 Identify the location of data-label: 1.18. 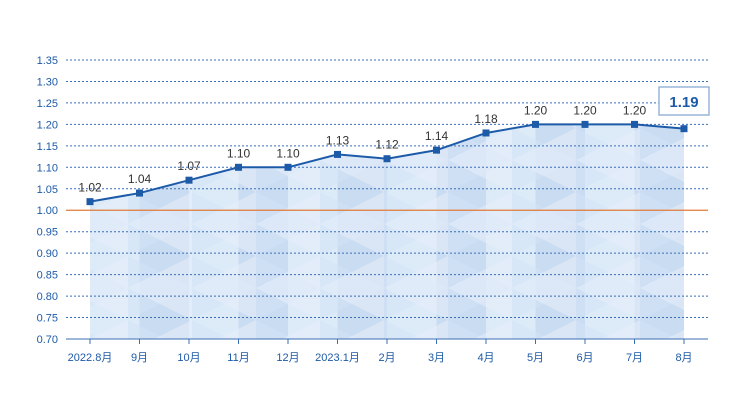
(486, 119).